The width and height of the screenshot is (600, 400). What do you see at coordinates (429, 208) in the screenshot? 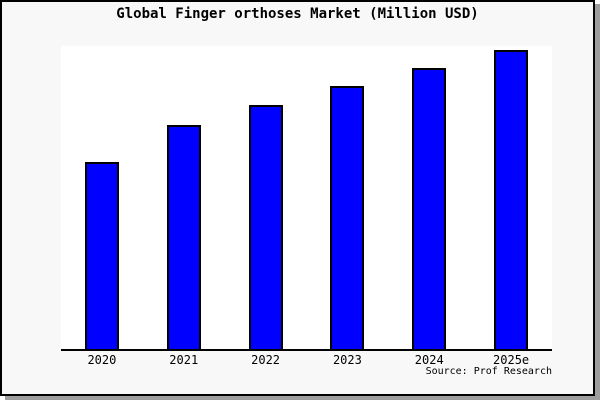
I see `bar-2024` at bounding box center [429, 208].